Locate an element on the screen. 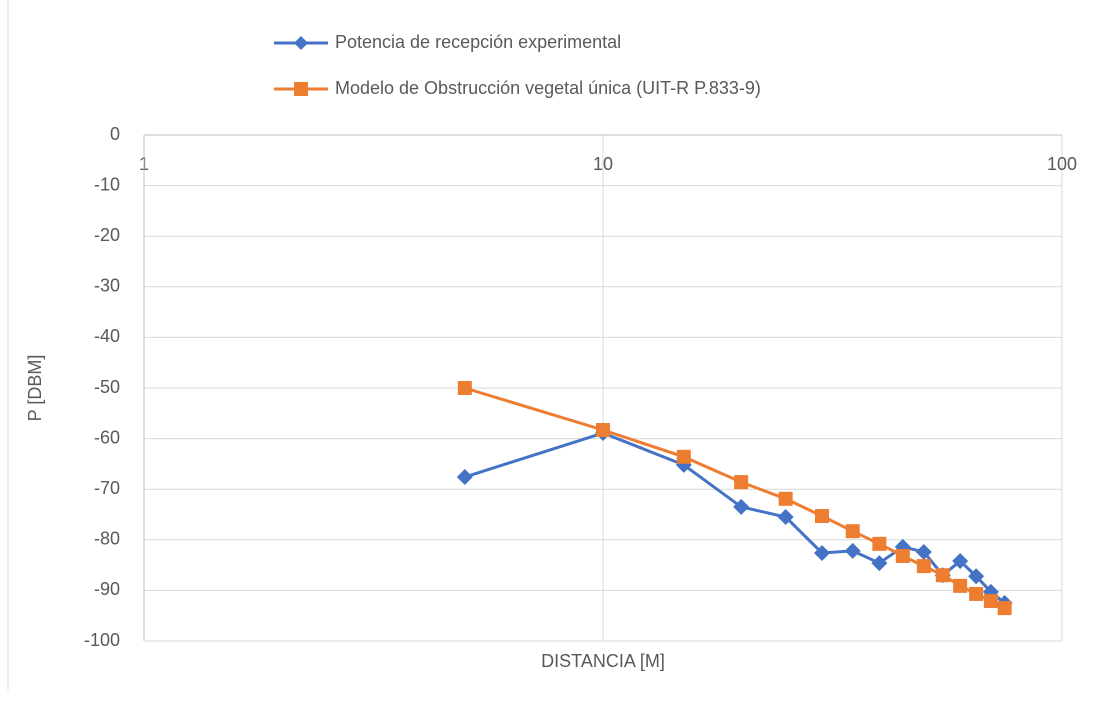 The image size is (1107, 711). y-tick-label: -80 is located at coordinates (107, 539).